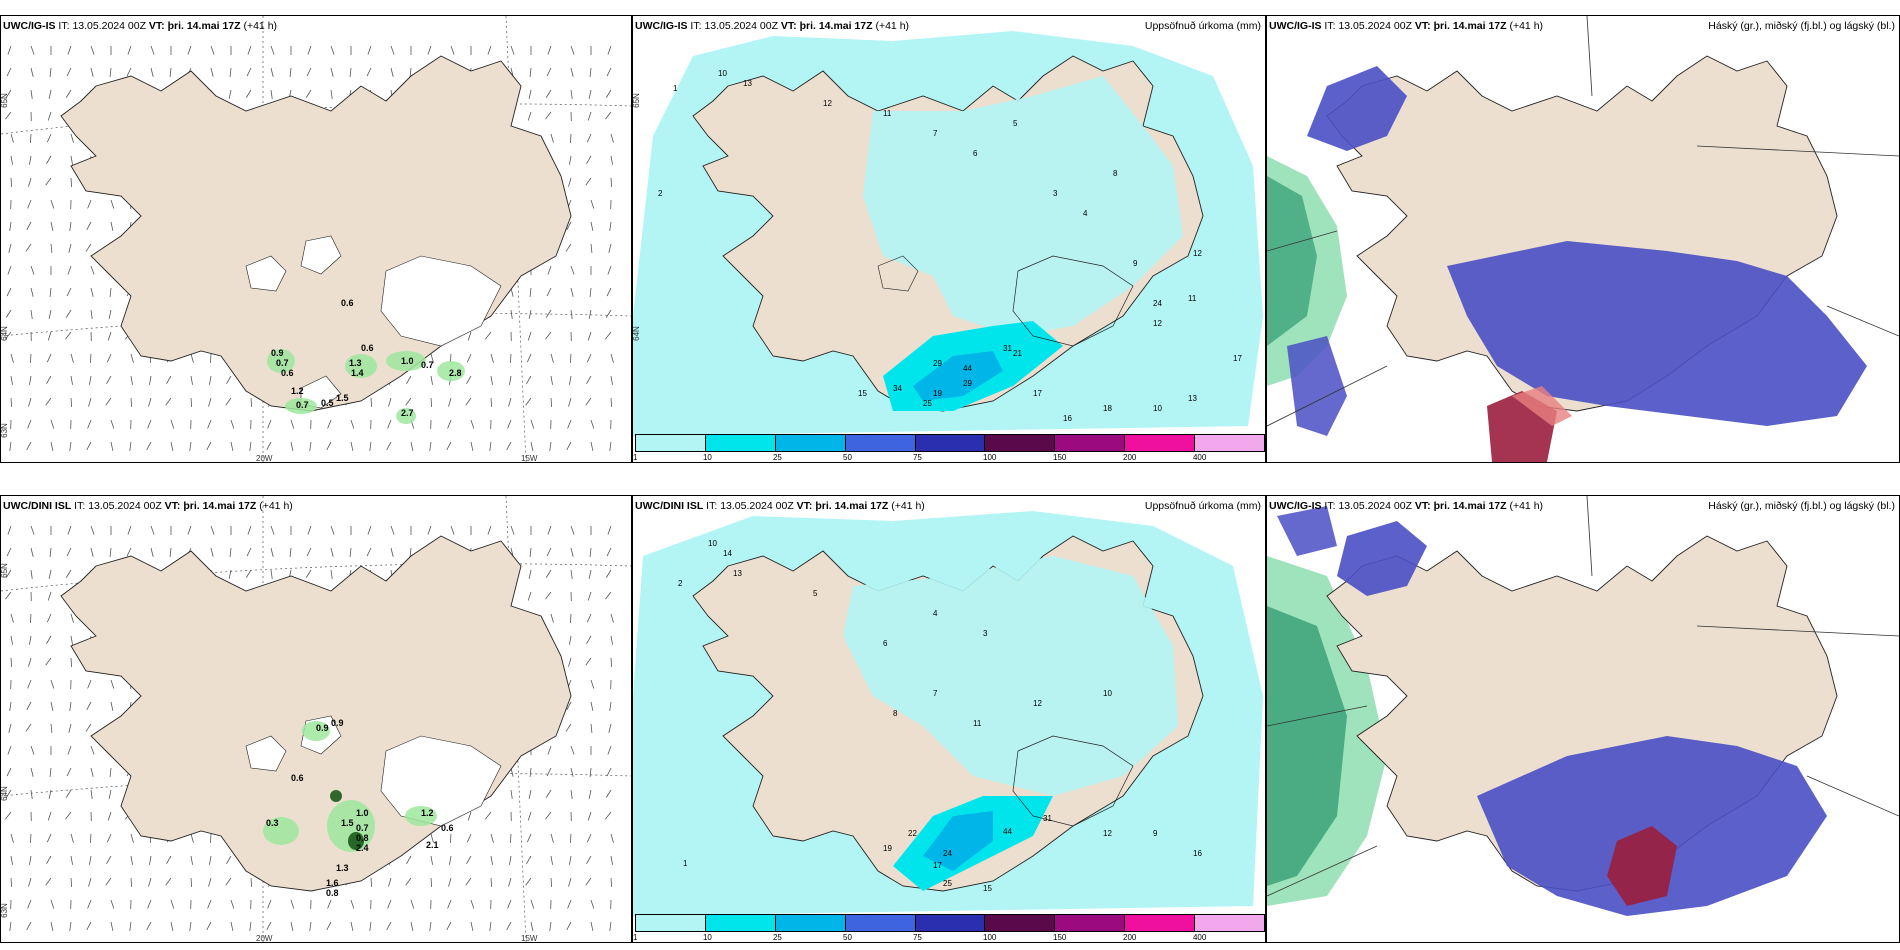 Image resolution: width=1900 pixels, height=950 pixels. Describe the element at coordinates (947, 883) in the screenshot. I see `value-label: 25` at that location.